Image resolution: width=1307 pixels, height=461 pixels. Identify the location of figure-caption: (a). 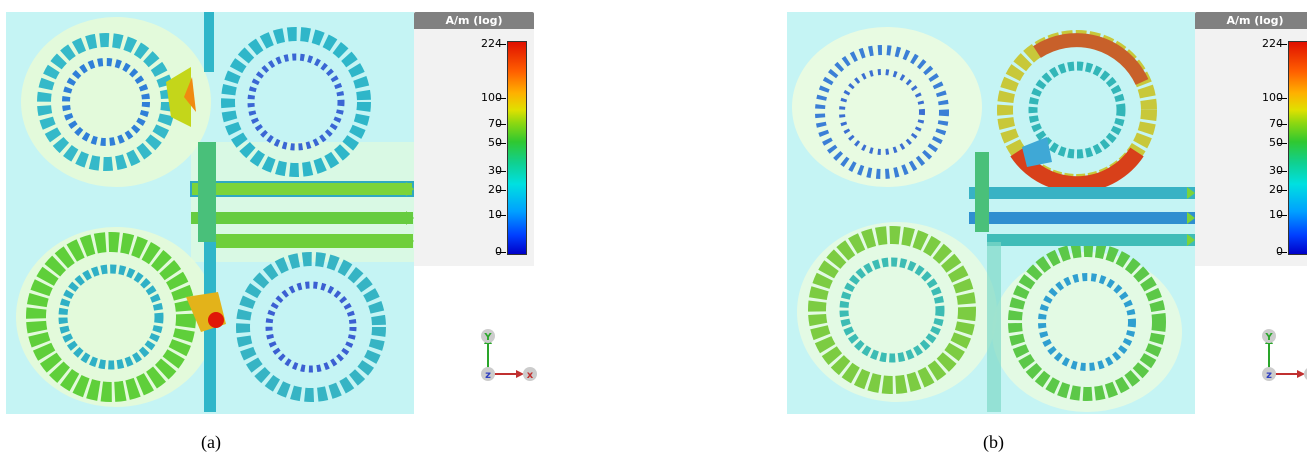
(211, 442).